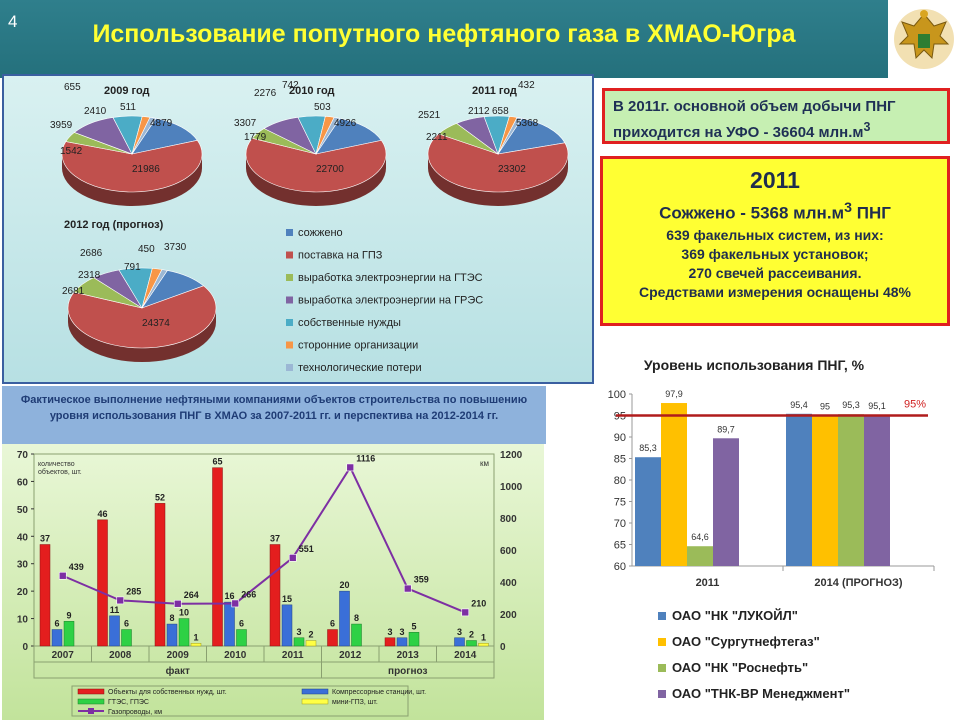 This screenshot has width=960, height=725. What do you see at coordinates (349, 323) in the screenshot?
I see `legend-label: собственные нужды` at bounding box center [349, 323].